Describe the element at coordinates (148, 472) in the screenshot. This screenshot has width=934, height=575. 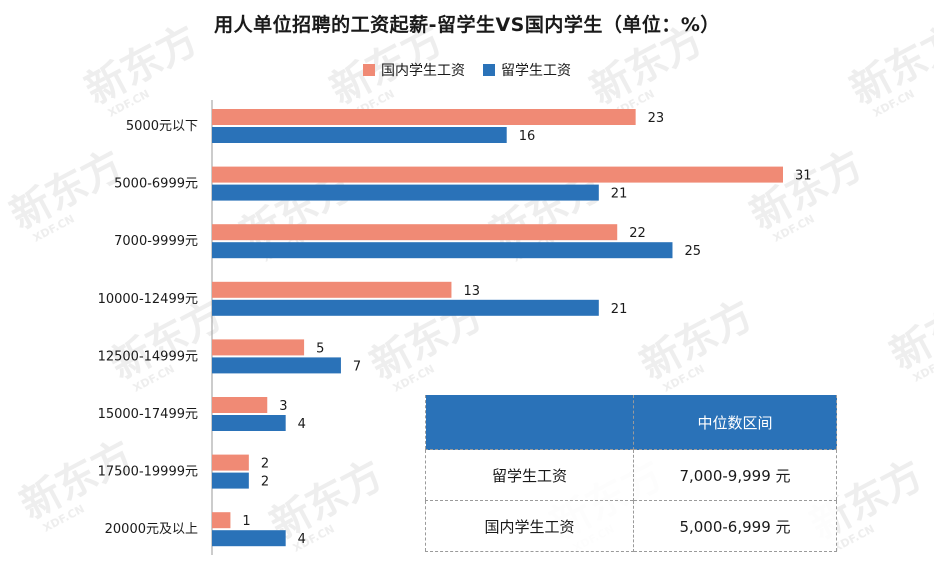
I see `y-tick-label: 17500-19999元` at that location.